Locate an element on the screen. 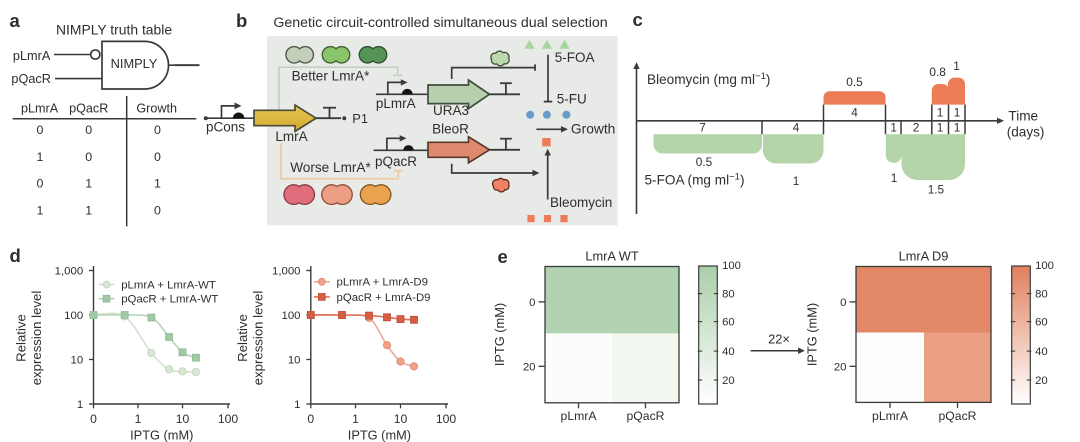 This screenshot has height=442, width=1080. svg-text: b is located at coordinates (241, 20).